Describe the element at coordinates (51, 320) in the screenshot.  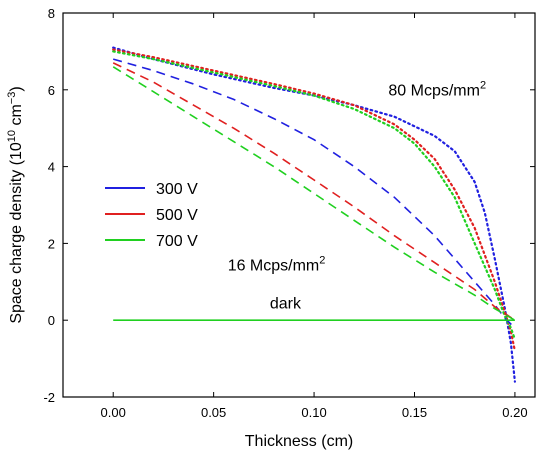
I see `y-tick-label: 0` at that location.